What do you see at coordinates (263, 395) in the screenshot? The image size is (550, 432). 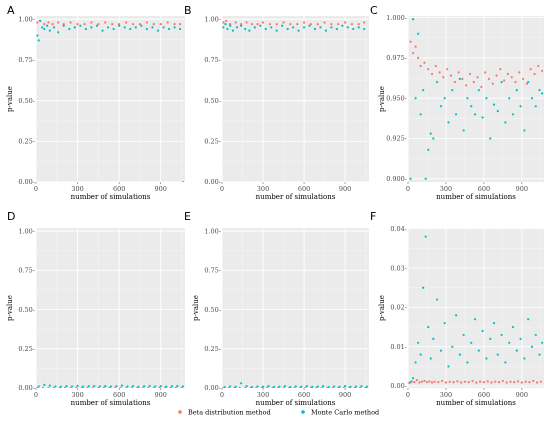 I see `x-tick-label: 300` at bounding box center [263, 395].